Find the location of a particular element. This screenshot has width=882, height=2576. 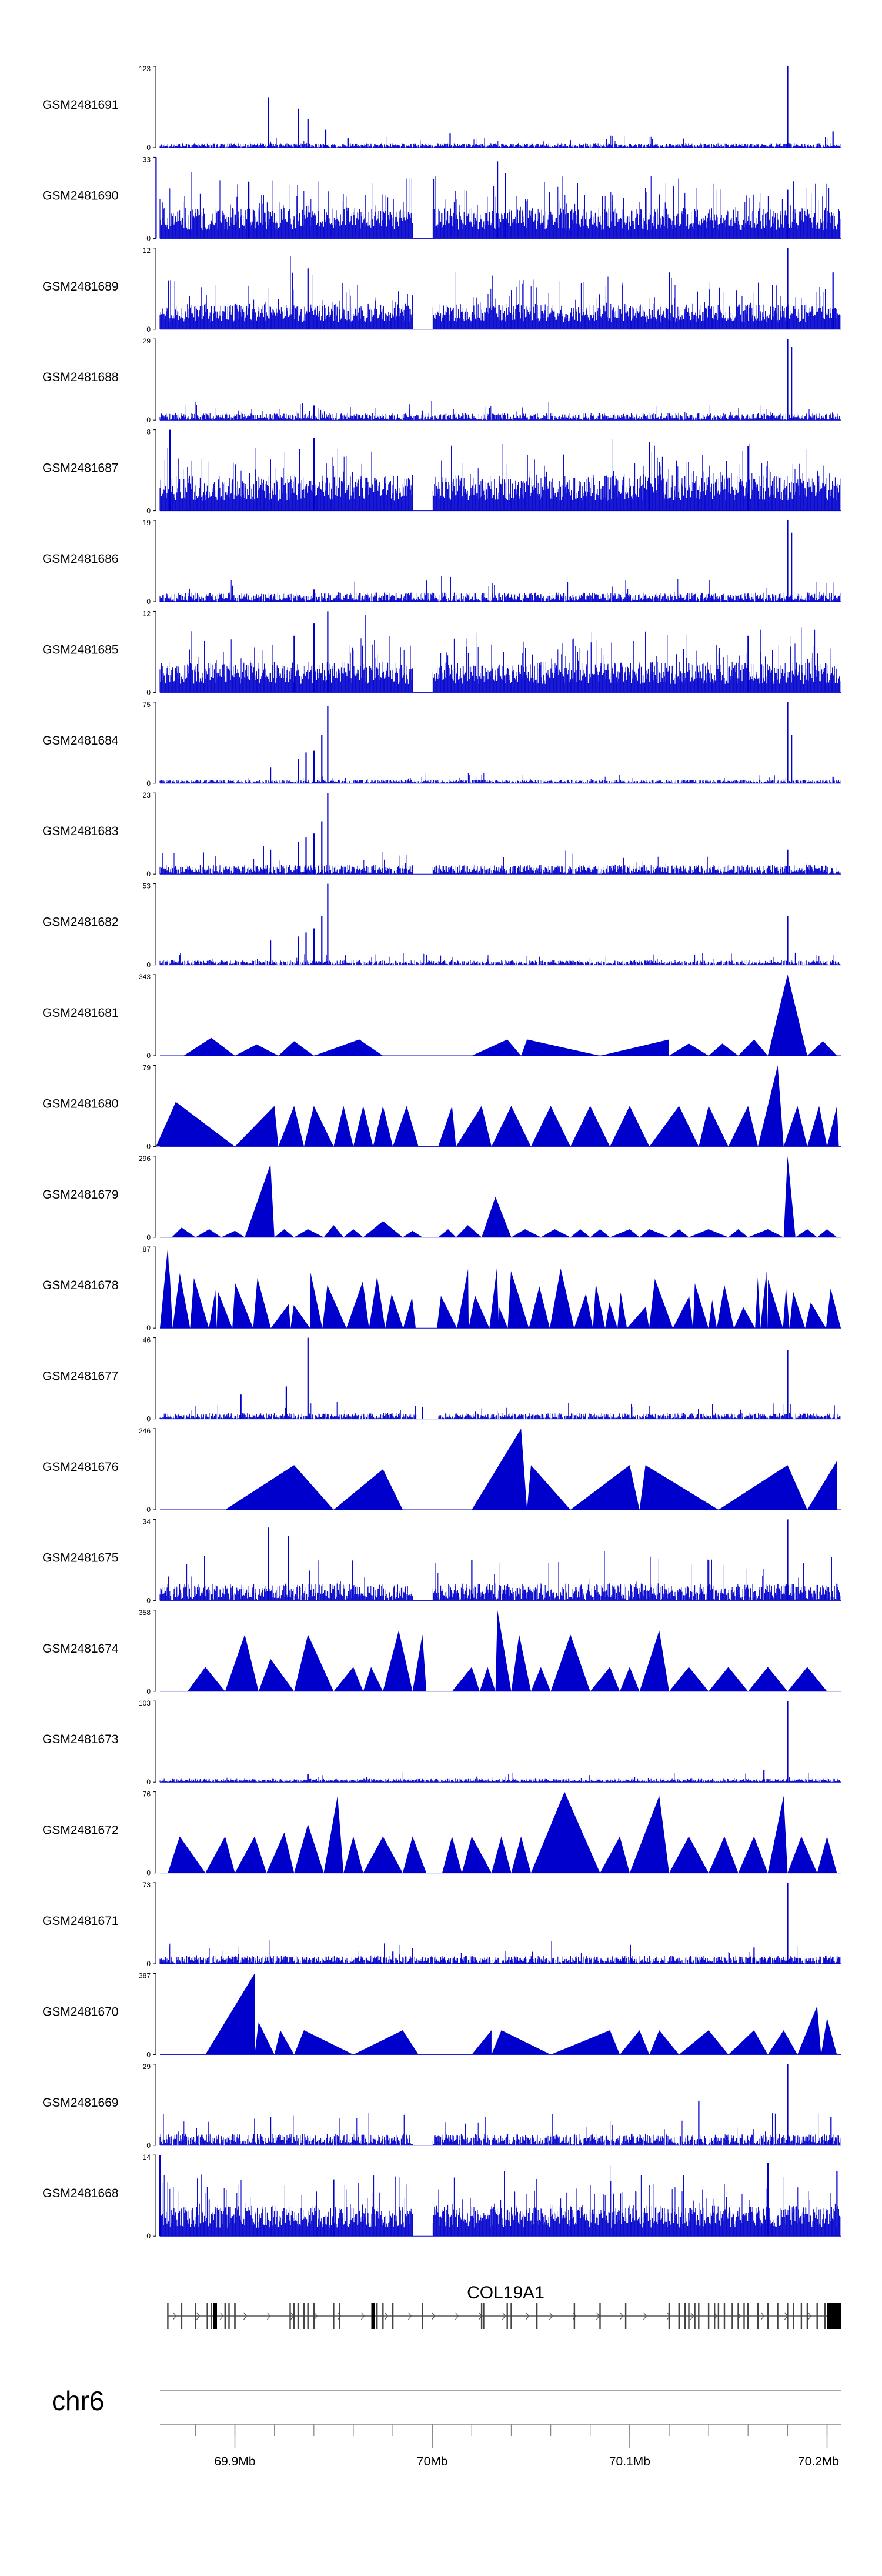

track-ymax-label: 12 is located at coordinates (147, 613).